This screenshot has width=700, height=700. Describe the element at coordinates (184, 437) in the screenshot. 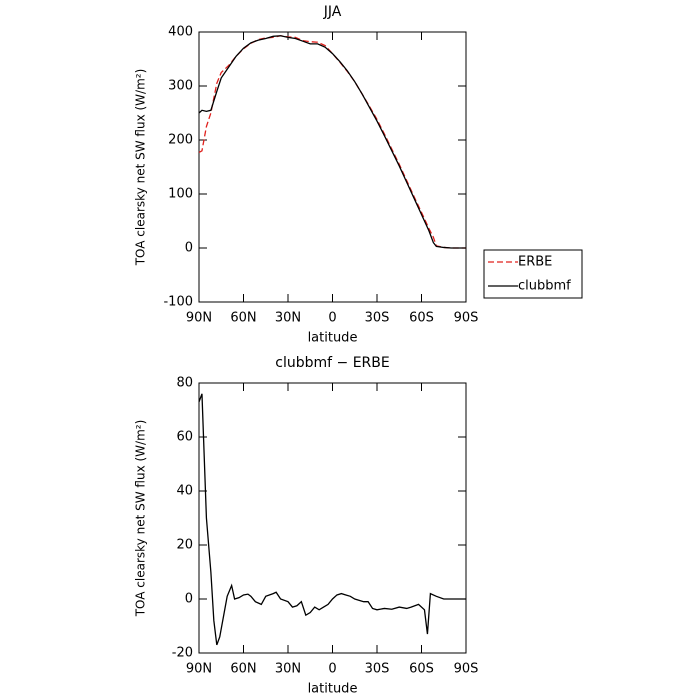

I see `y-tick-label: 60` at that location.